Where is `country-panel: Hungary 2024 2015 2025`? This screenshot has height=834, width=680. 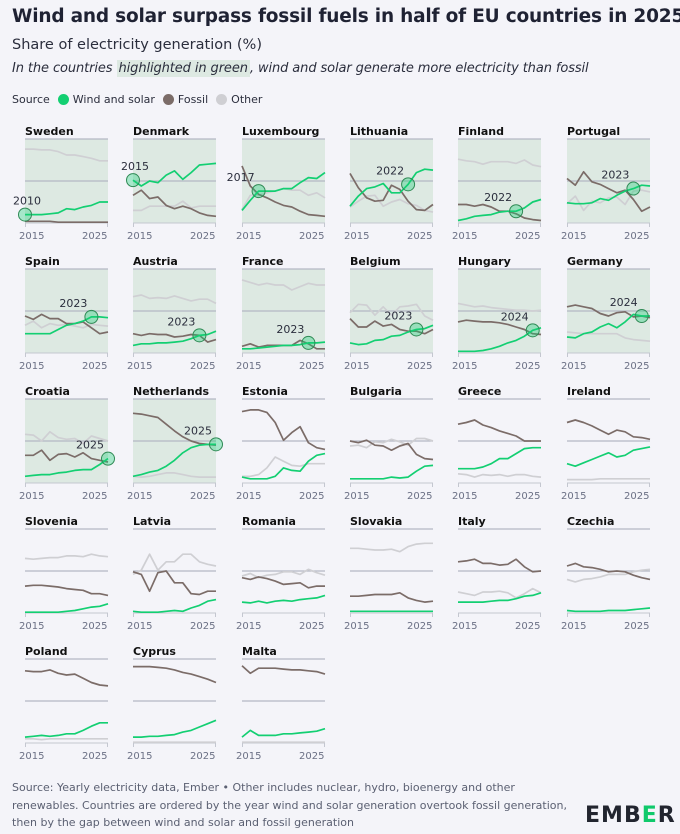 country-panel: Hungary 2024 2015 2025 is located at coordinates (505, 317).